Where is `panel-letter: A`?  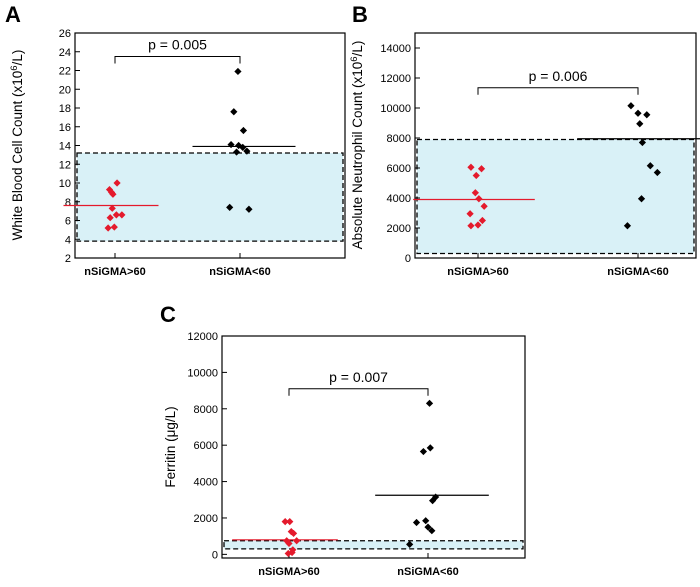
panel-letter: A is located at coordinates (13, 14).